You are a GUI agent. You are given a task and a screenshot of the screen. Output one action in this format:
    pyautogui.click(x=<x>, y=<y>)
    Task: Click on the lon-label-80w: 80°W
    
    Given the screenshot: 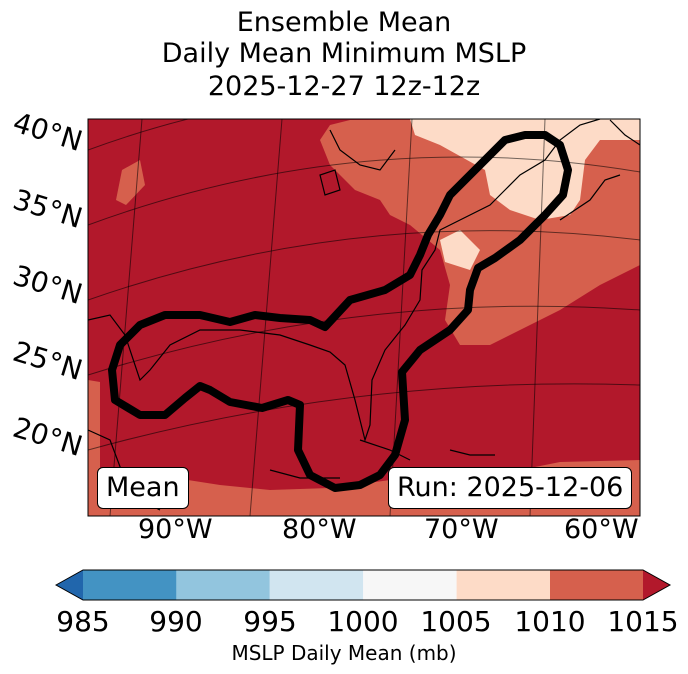 What is the action you would take?
    pyautogui.click(x=319, y=529)
    